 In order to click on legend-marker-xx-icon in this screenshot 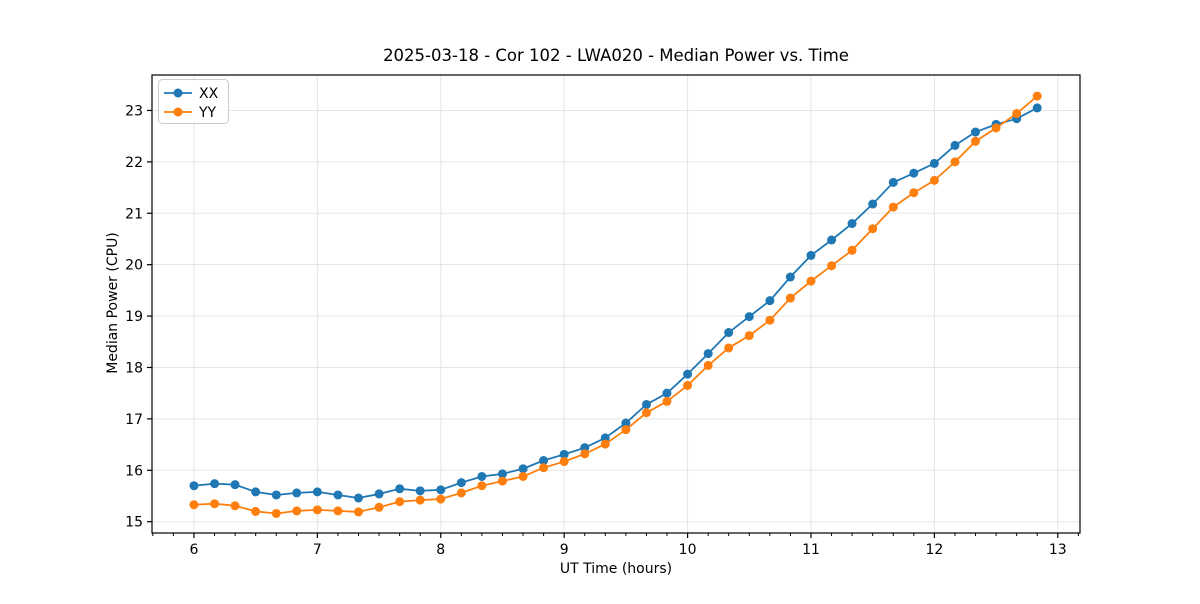, I will do `click(178, 93)`.